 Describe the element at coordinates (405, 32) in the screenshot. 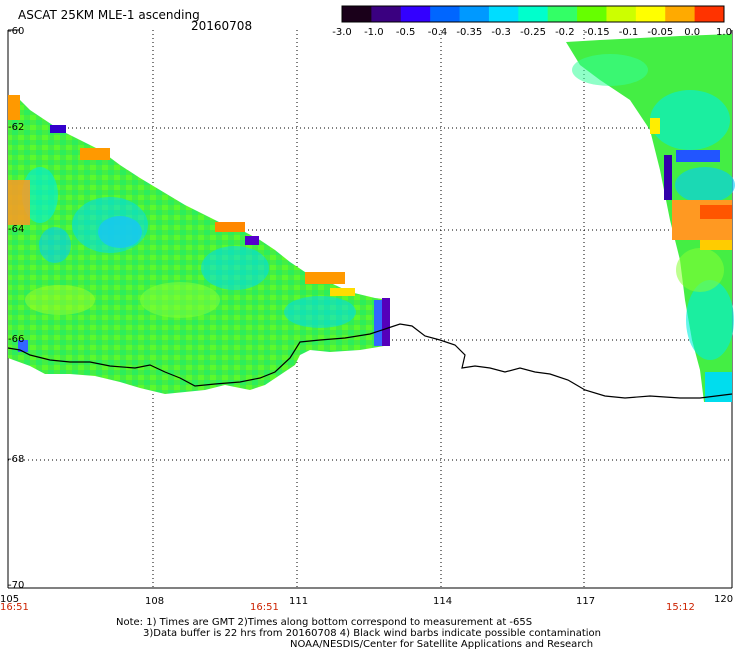

I see `colorbar-tick-label: -0.5` at that location.